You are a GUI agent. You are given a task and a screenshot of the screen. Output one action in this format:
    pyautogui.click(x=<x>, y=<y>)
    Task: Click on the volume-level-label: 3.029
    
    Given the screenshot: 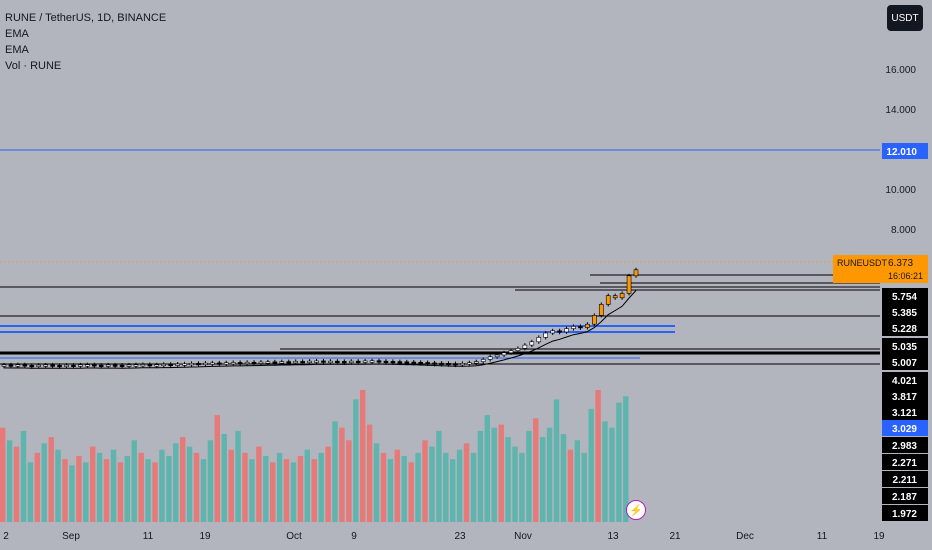 What is the action you would take?
    pyautogui.click(x=904, y=429)
    